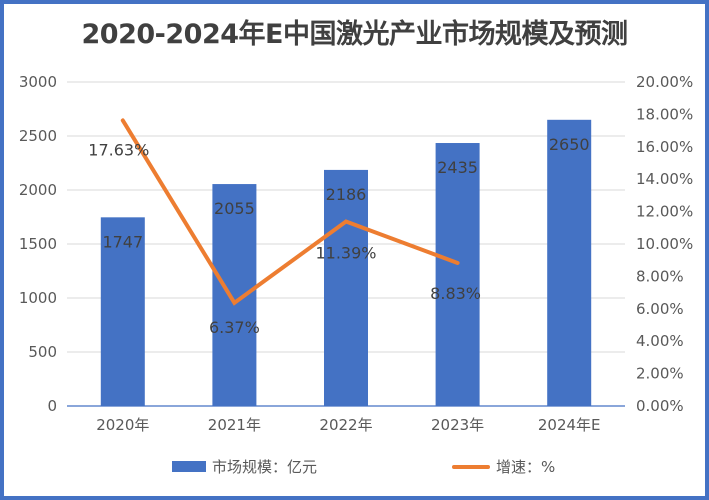 This screenshot has width=709, height=500. What do you see at coordinates (42, 352) in the screenshot?
I see `left-axis-tick: 500` at bounding box center [42, 352].